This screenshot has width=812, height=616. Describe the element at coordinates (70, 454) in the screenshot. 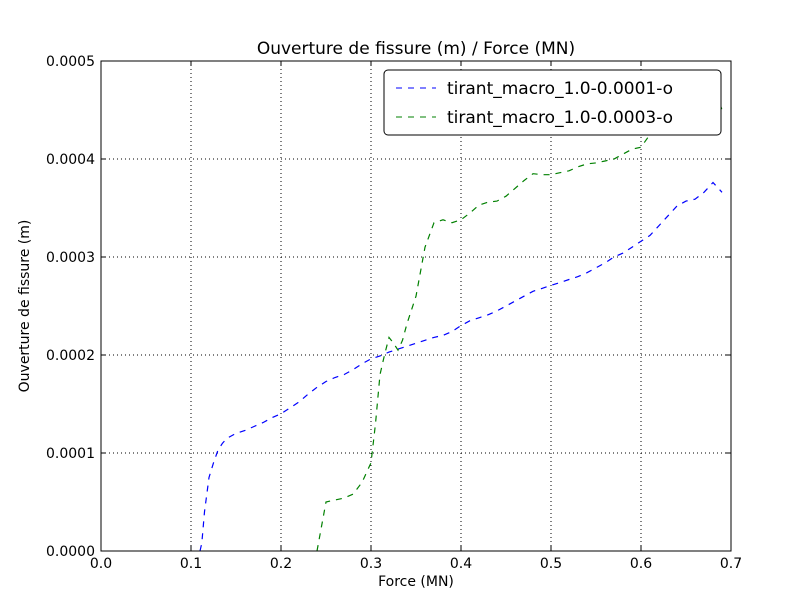

I see `y-tick-label: 0.0001` at that location.